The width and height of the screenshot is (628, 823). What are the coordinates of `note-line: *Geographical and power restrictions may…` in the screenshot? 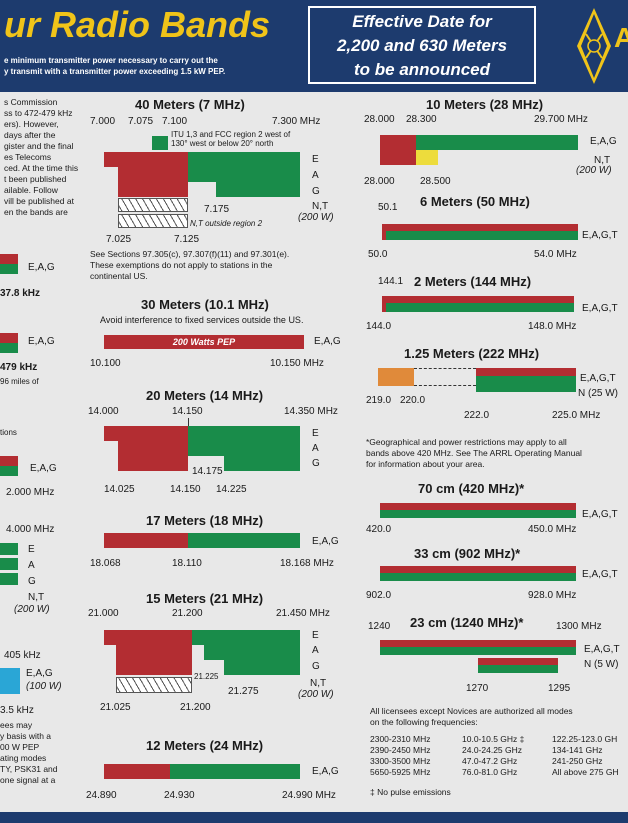 It's located at (466, 442).